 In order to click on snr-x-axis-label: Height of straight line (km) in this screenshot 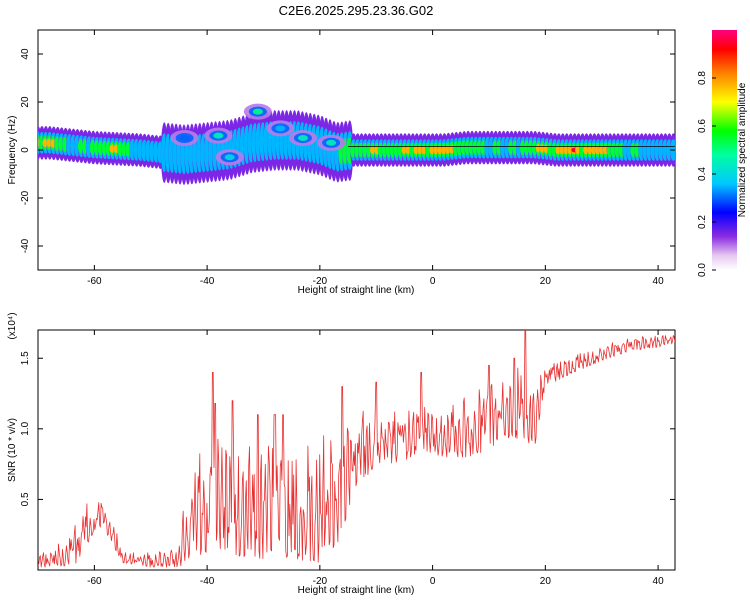, I will do `click(356, 590)`.